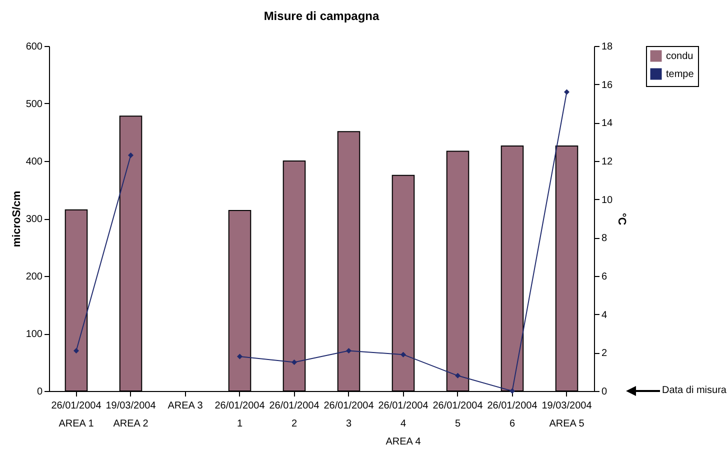 The width and height of the screenshot is (727, 467). I want to click on x-tick-label: 26/01/2004 3, so click(349, 415).